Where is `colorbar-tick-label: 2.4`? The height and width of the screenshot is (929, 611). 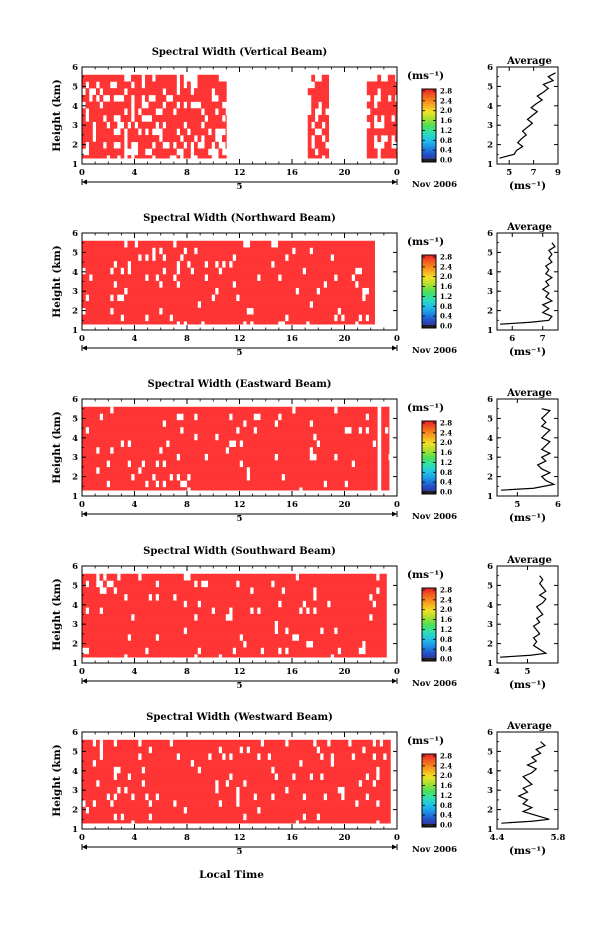 colorbar-tick-label: 2.4 is located at coordinates (446, 432).